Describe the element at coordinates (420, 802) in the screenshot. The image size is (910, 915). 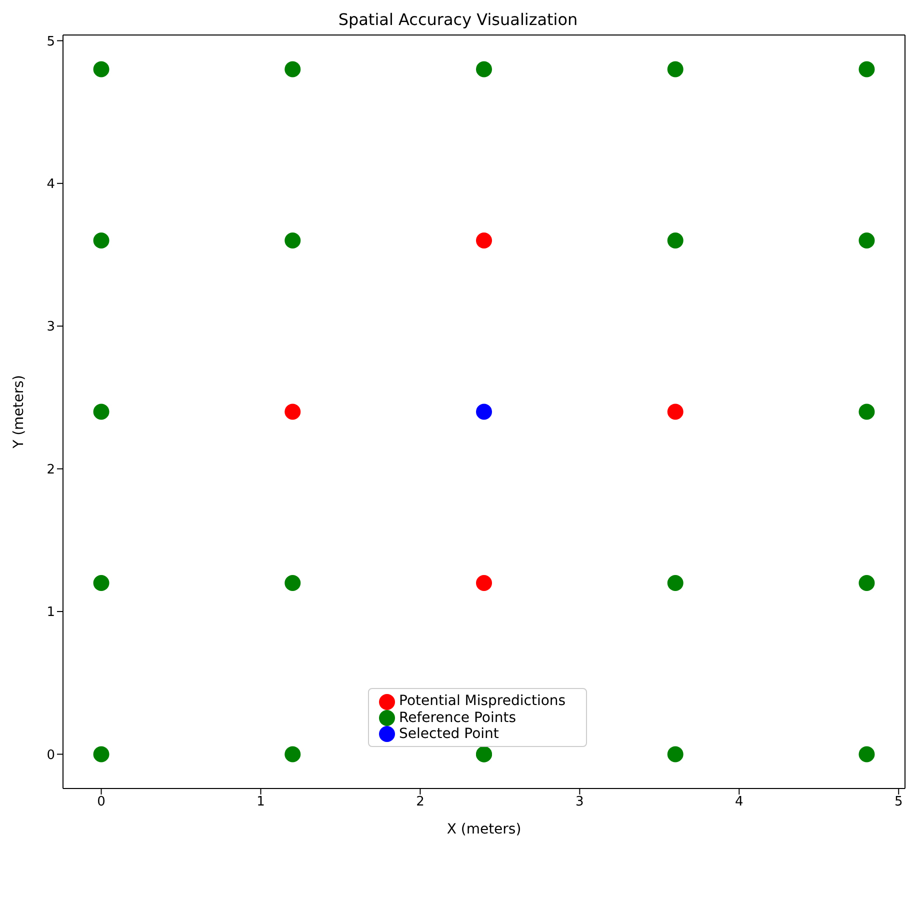
I see `x-tick-label: 2` at that location.